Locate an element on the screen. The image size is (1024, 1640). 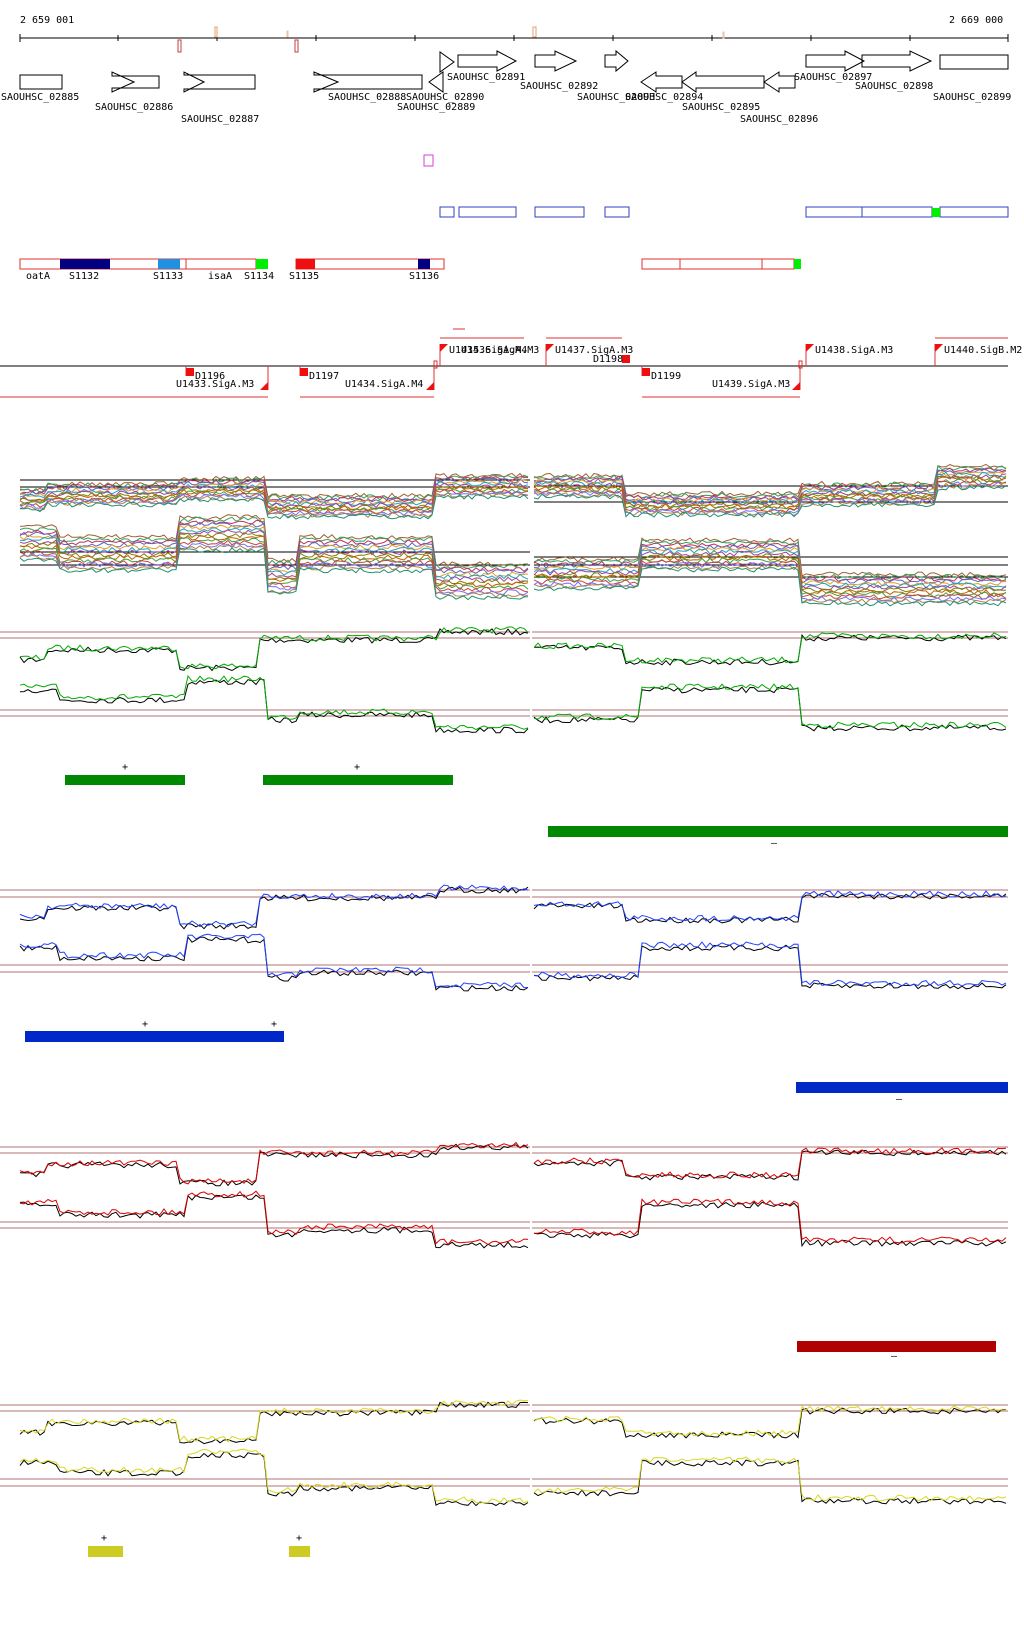
gene-02885-arrow is located at coordinates (41, 82).